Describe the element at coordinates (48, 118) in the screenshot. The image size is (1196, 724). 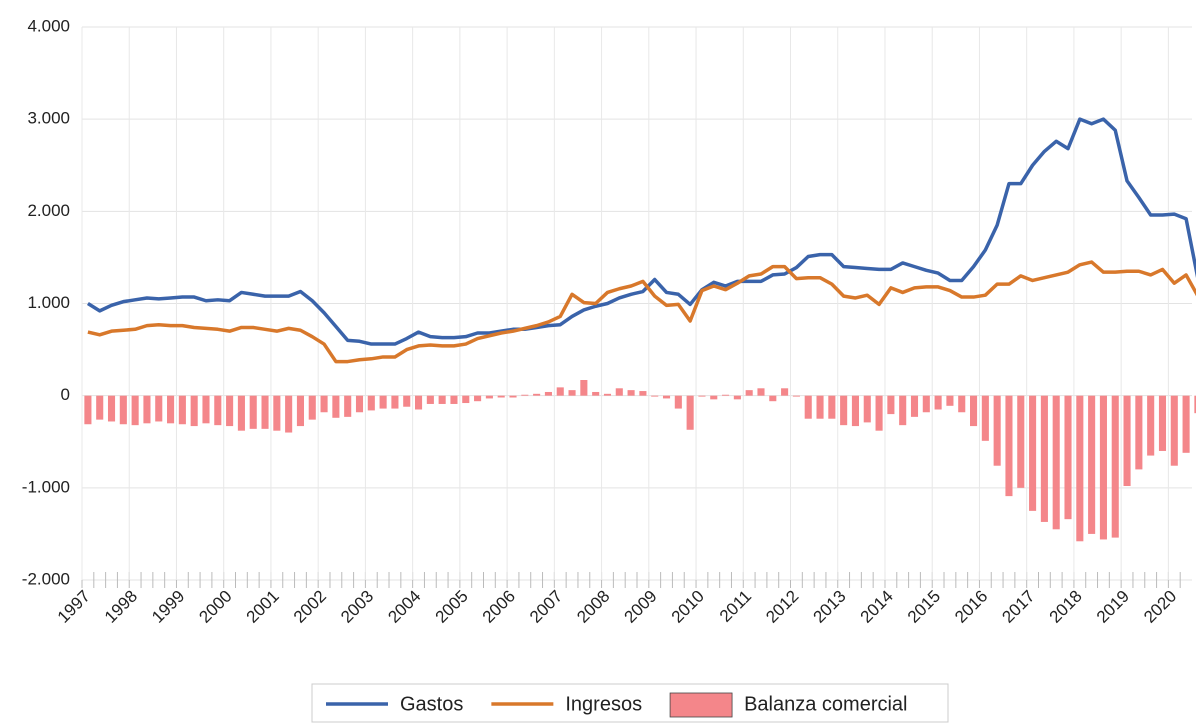
I see `y-tick-label: 3.000` at that location.